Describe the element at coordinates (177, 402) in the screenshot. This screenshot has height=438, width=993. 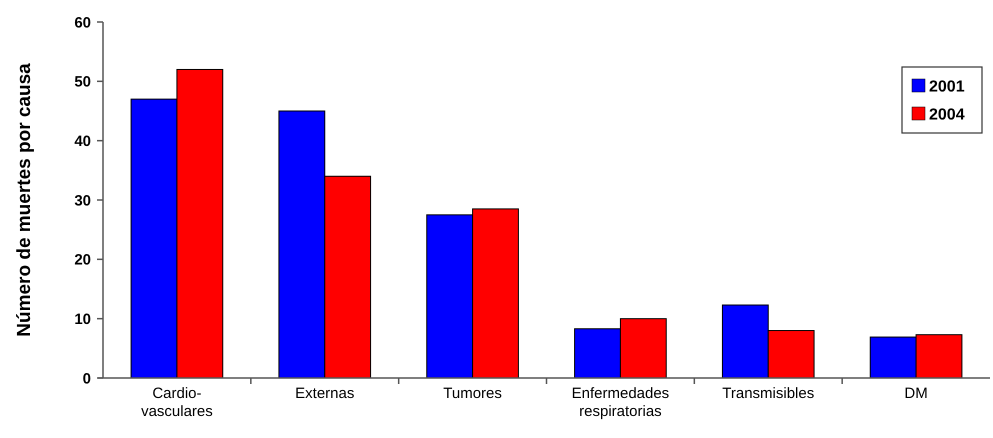
I see `x-tick-label: Cardio- vasculares` at that location.